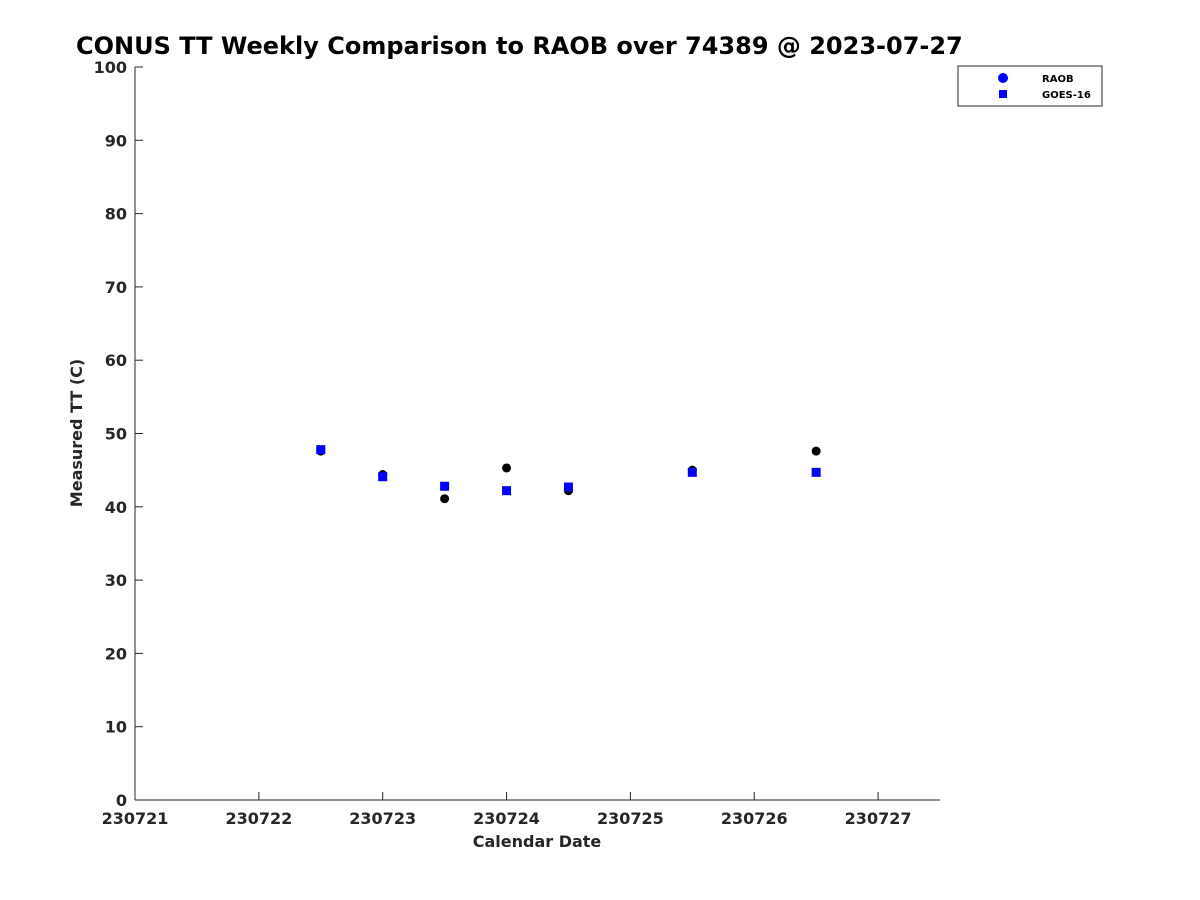 The width and height of the screenshot is (1200, 900). Describe the element at coordinates (1066, 95) in the screenshot. I see `legend-goes16-label: GOES-16` at that location.